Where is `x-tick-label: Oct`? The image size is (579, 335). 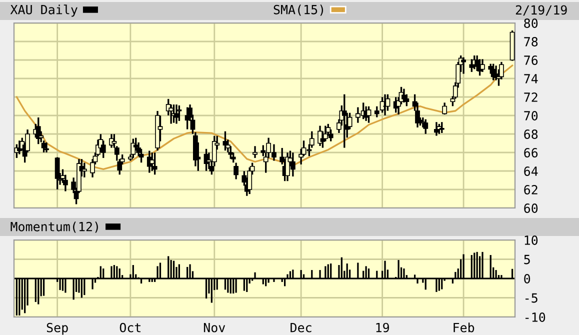 x-tick-label: Oct is located at coordinates (130, 327).